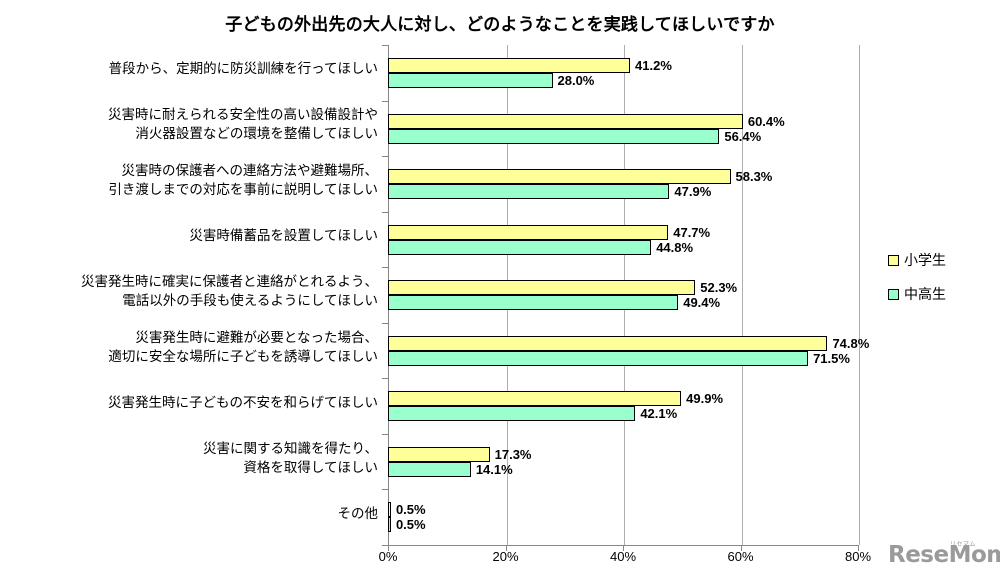 This screenshot has height=582, width=1000. What do you see at coordinates (754, 177) in the screenshot?
I see `bar-value-label: 58.3%` at bounding box center [754, 177].